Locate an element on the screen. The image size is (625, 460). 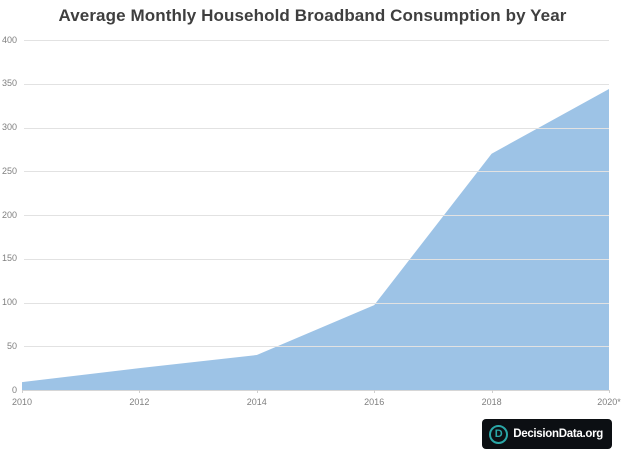
x-tick-label-2012: 2012 is located at coordinates (139, 402).